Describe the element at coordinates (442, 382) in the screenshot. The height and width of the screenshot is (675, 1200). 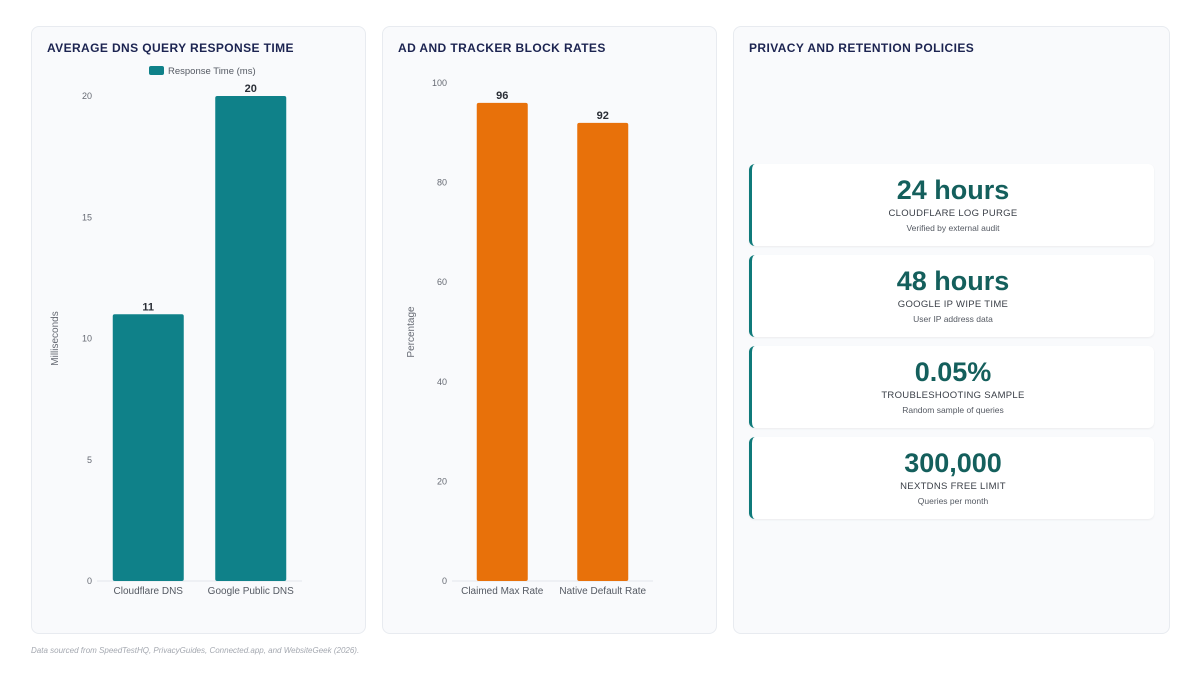
I see `y-tick-label: 40` at that location.